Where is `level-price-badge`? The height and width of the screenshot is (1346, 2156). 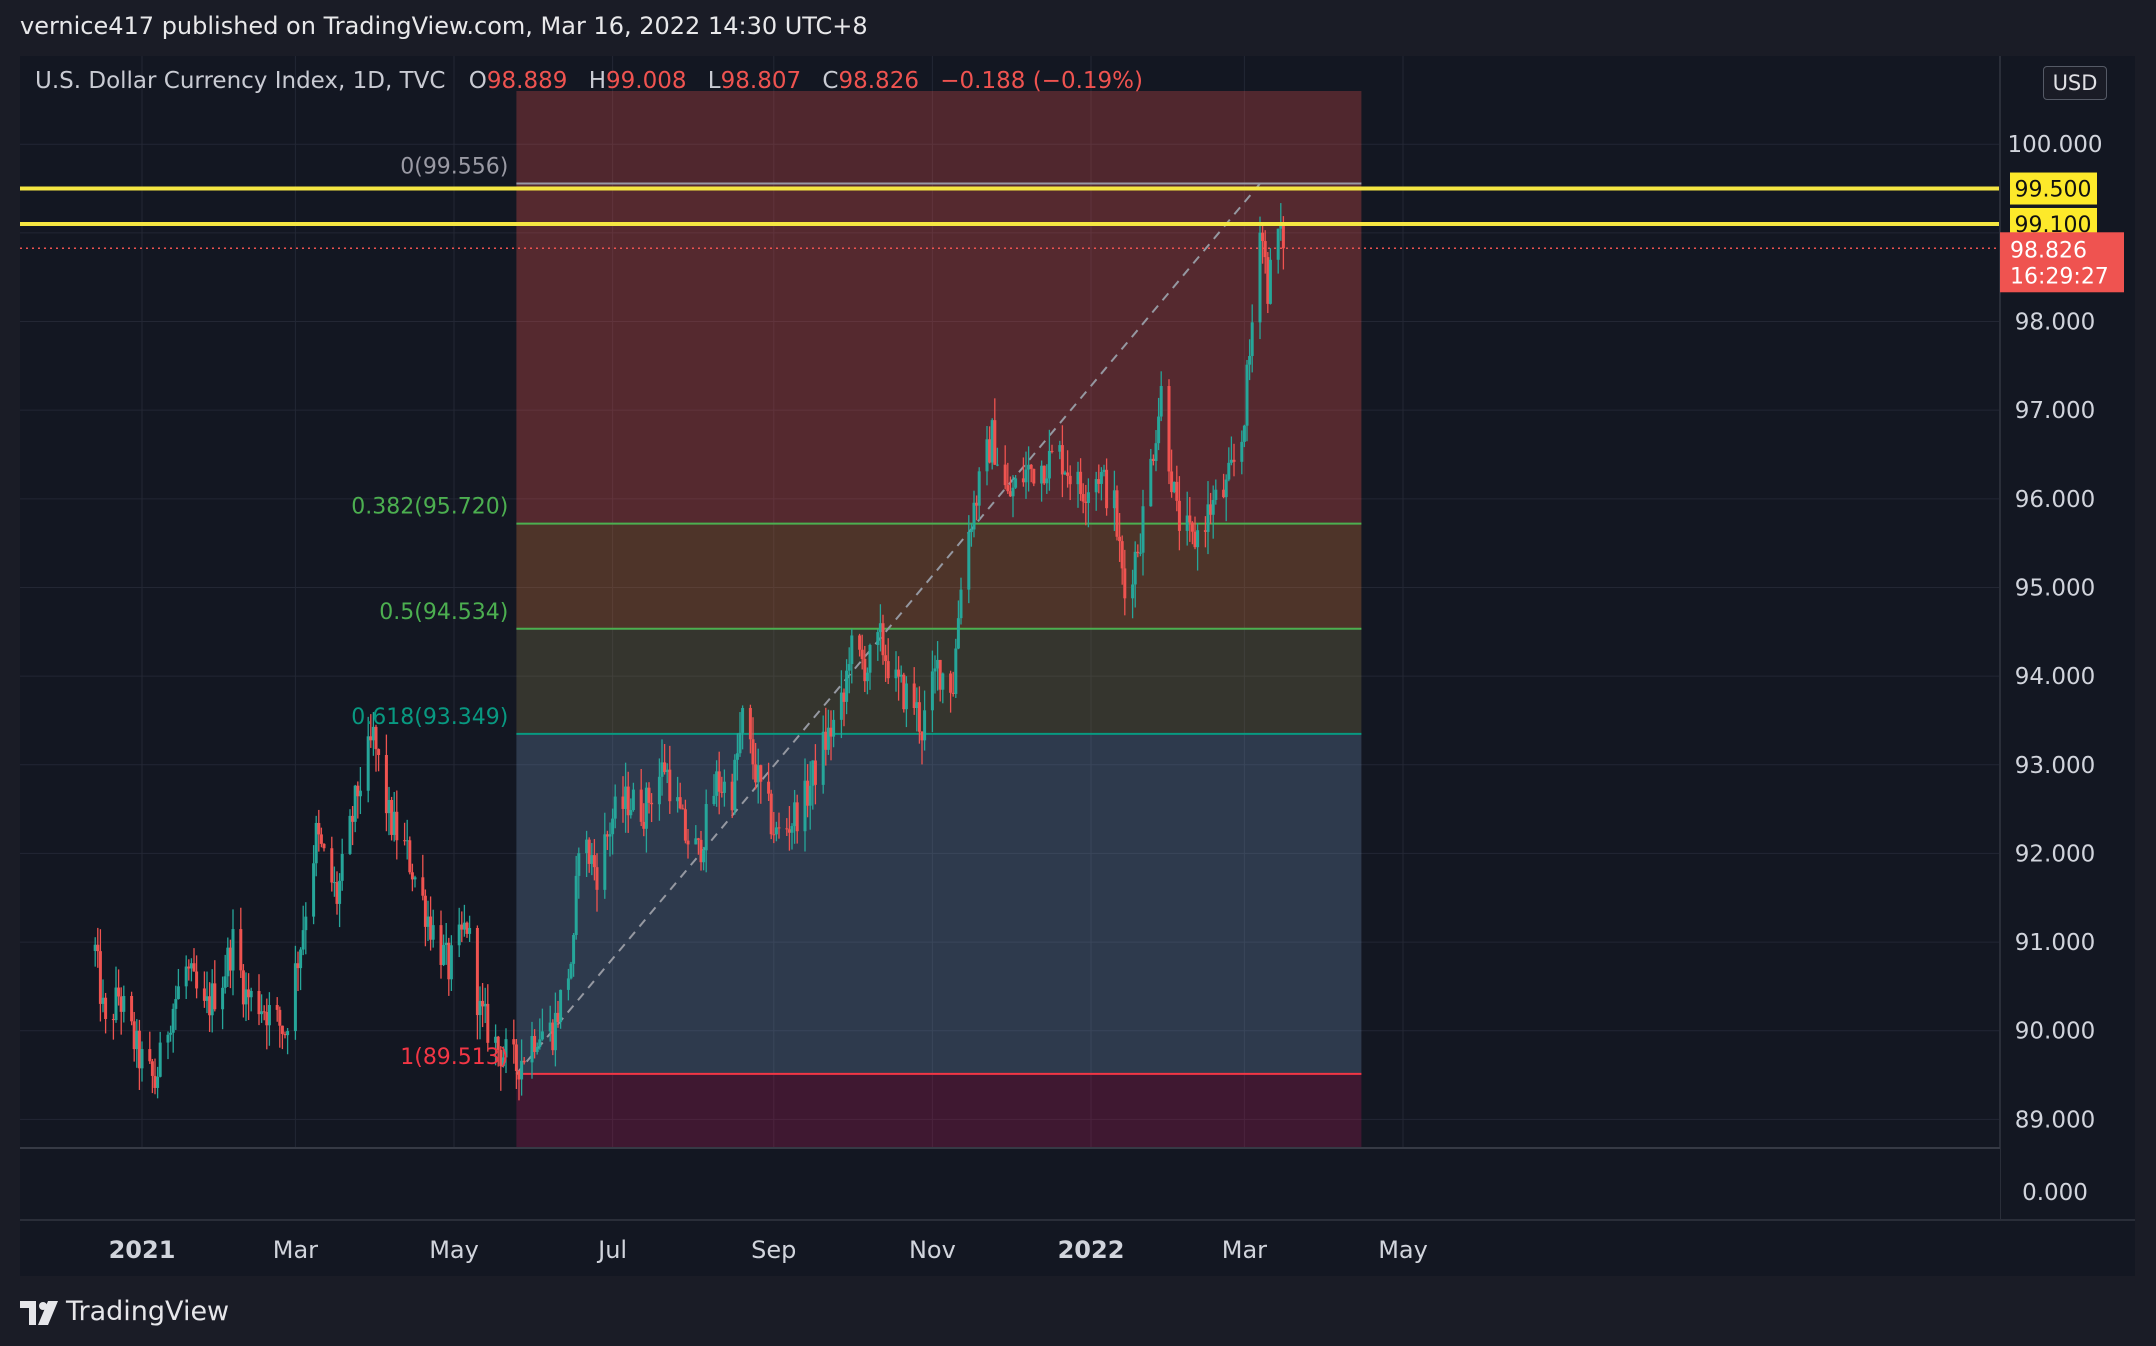 level-price-badge is located at coordinates (2053, 188).